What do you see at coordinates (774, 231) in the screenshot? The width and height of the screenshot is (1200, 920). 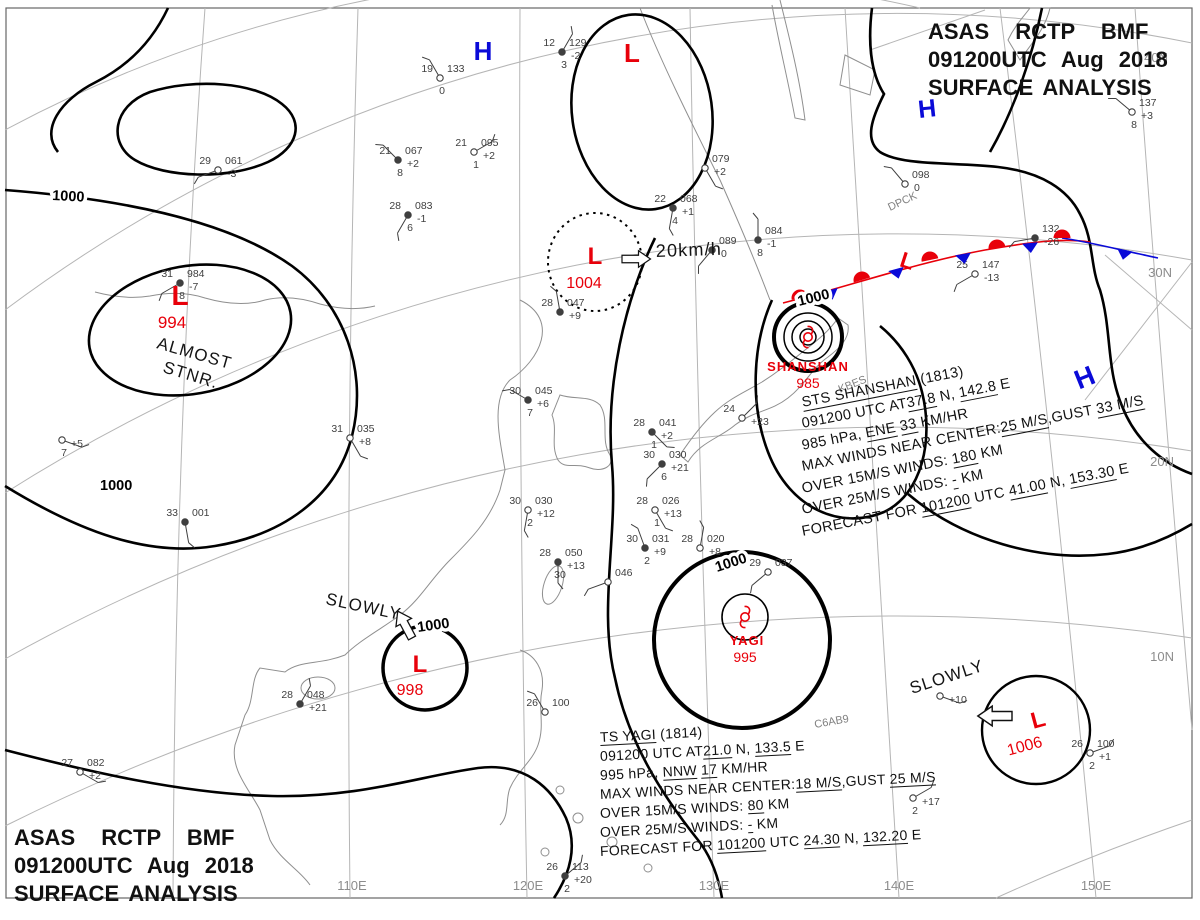 I see `station-value: 084` at bounding box center [774, 231].